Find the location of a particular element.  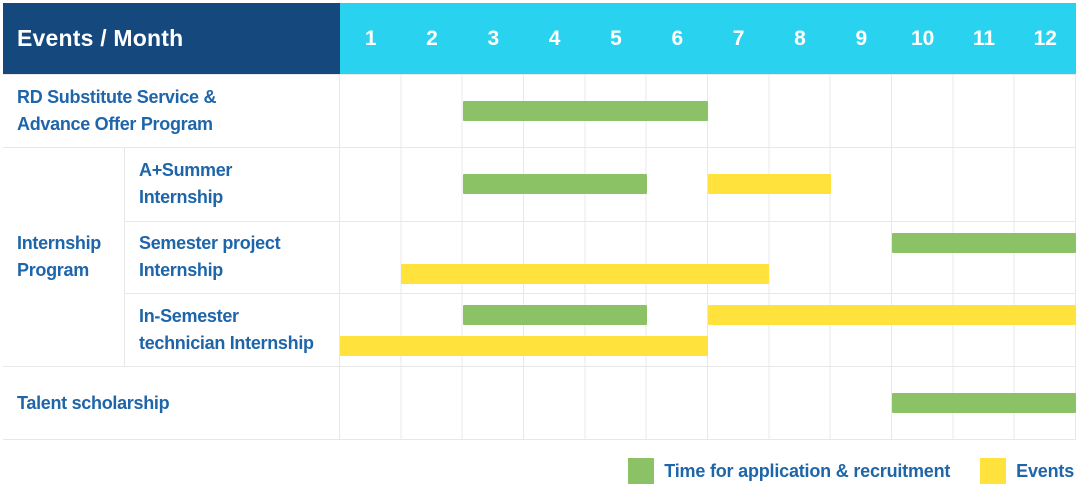

subrow-semester-project-internship: Semester project Internship is located at coordinates (600, 257).